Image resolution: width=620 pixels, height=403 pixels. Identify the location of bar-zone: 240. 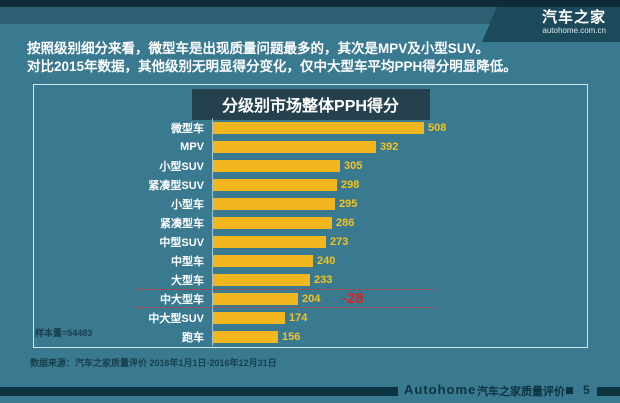
(399, 260).